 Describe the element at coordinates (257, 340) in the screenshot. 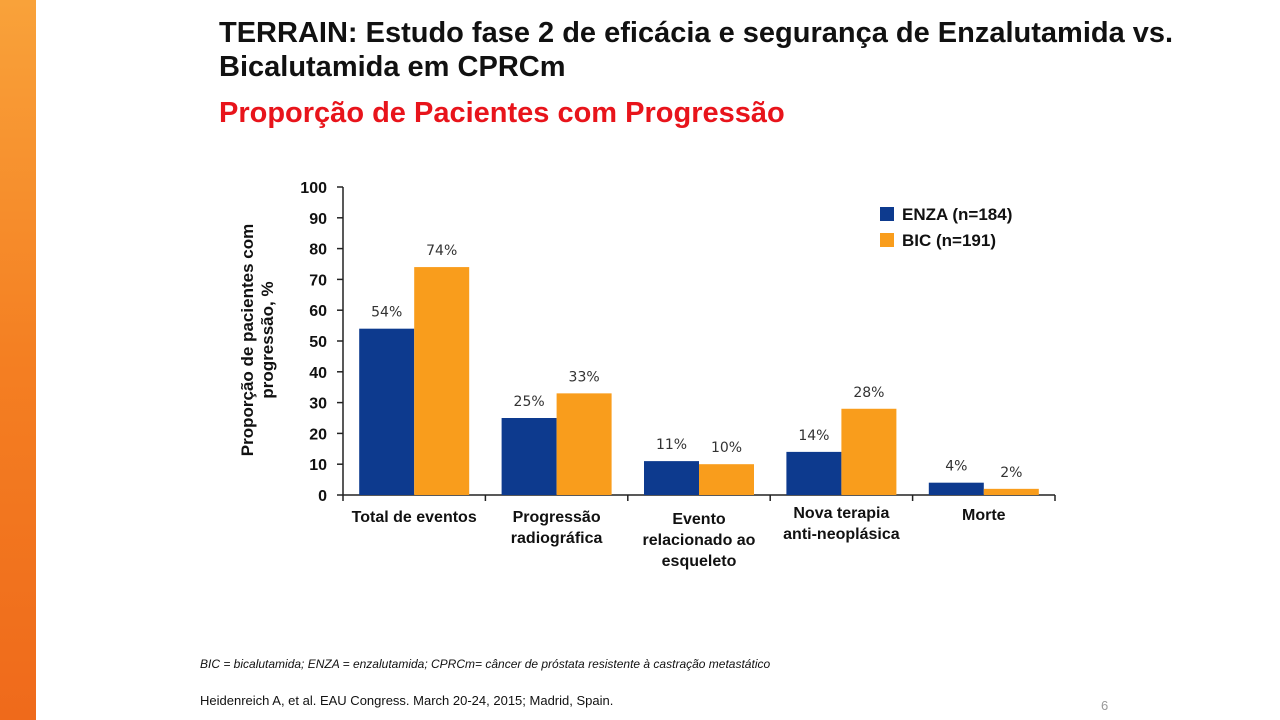

I see `y-axis-title: Proporção de pacientes com progressão, %` at that location.